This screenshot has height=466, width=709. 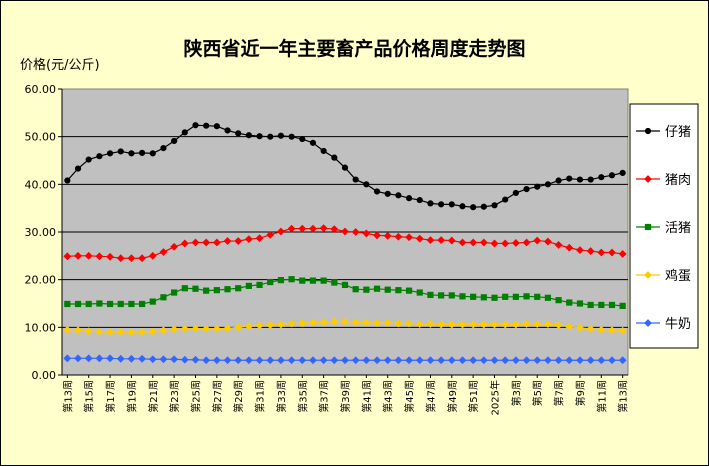 I want to click on legend-box, so click(x=664, y=226).